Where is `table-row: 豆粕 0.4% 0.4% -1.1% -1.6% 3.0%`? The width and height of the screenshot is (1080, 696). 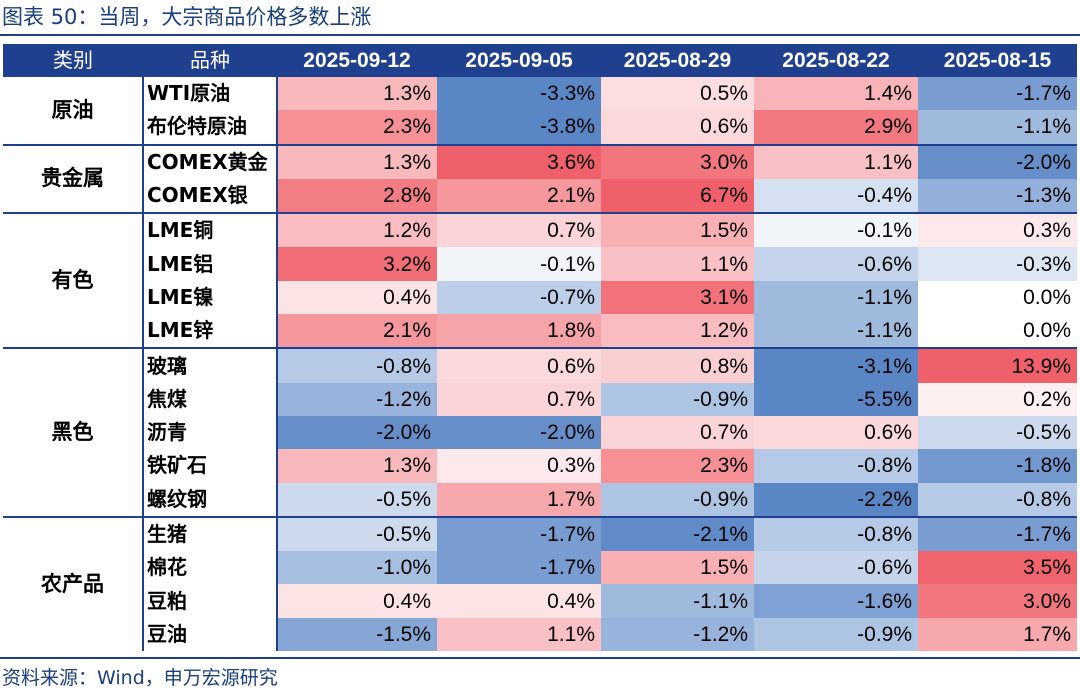 table-row: 豆粕 0.4% 0.4% -1.1% -1.6% 3.0% is located at coordinates (540, 601).